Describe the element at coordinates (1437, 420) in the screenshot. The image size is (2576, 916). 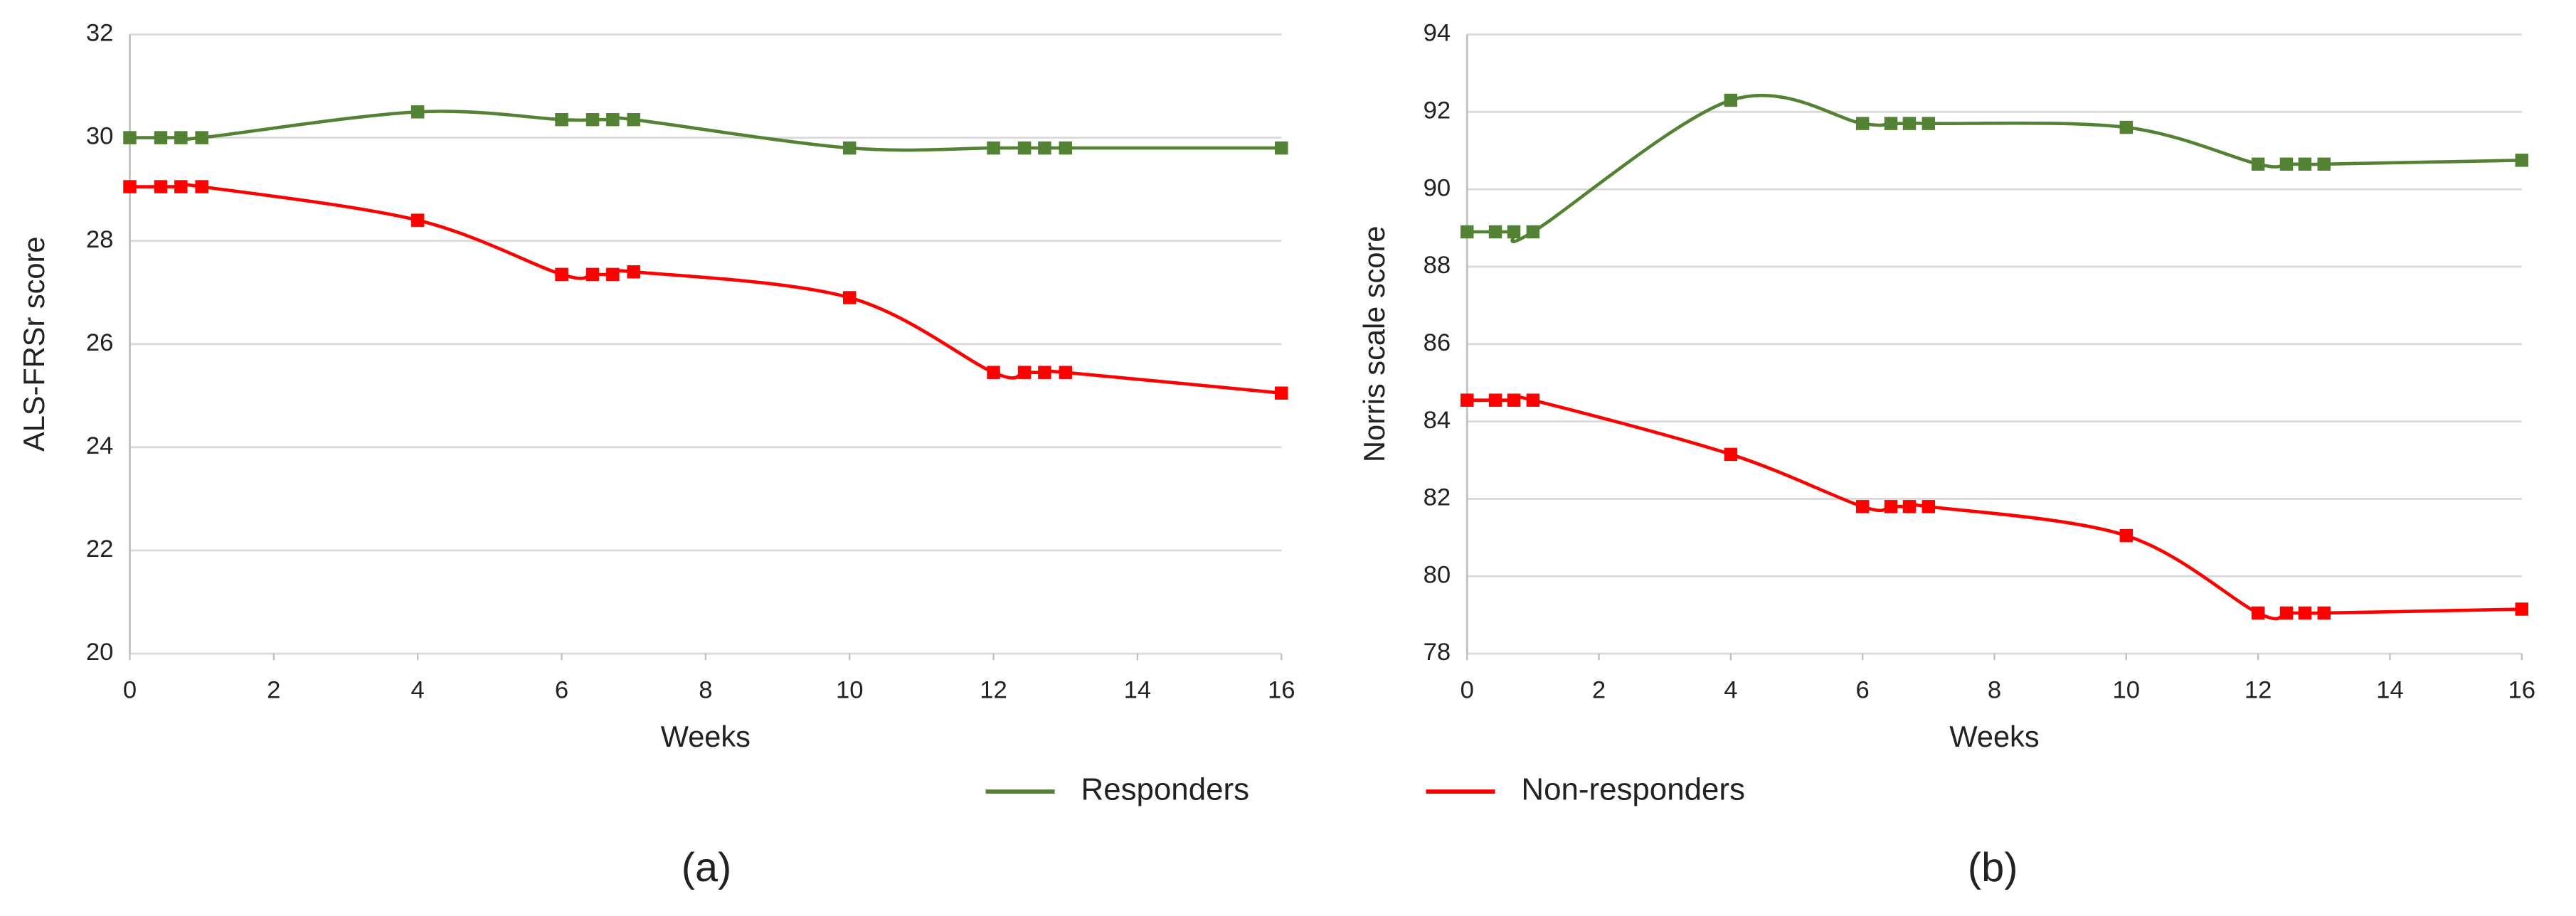
I see `y-tick-label: 84` at that location.